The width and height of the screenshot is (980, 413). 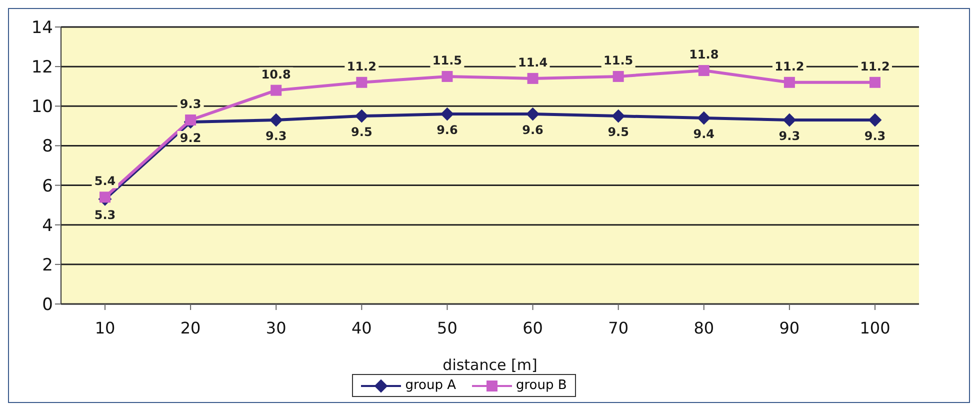 I want to click on y-tick-label: 8, so click(x=47, y=146).